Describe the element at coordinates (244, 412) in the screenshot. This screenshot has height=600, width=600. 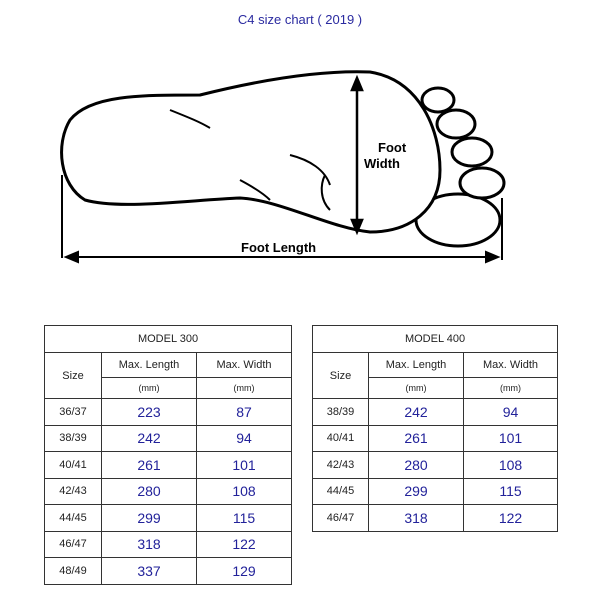
I see `width-cell: 87` at that location.